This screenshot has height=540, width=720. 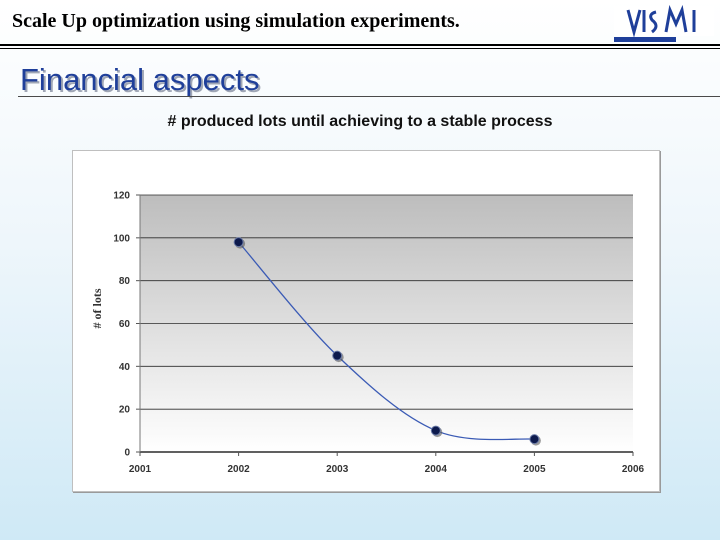 What do you see at coordinates (127, 453) in the screenshot?
I see `y-tick-label: 0` at bounding box center [127, 453].